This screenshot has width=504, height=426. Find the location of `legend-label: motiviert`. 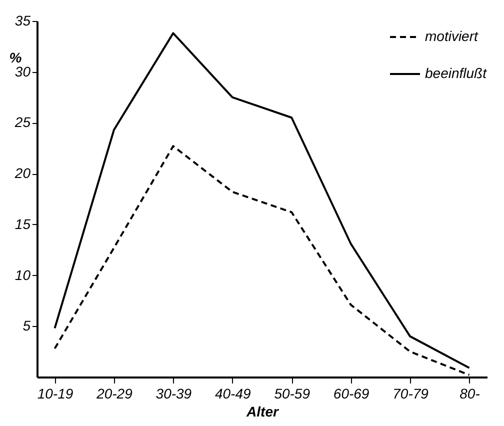

legend-label: motiviert is located at coordinates (452, 36).